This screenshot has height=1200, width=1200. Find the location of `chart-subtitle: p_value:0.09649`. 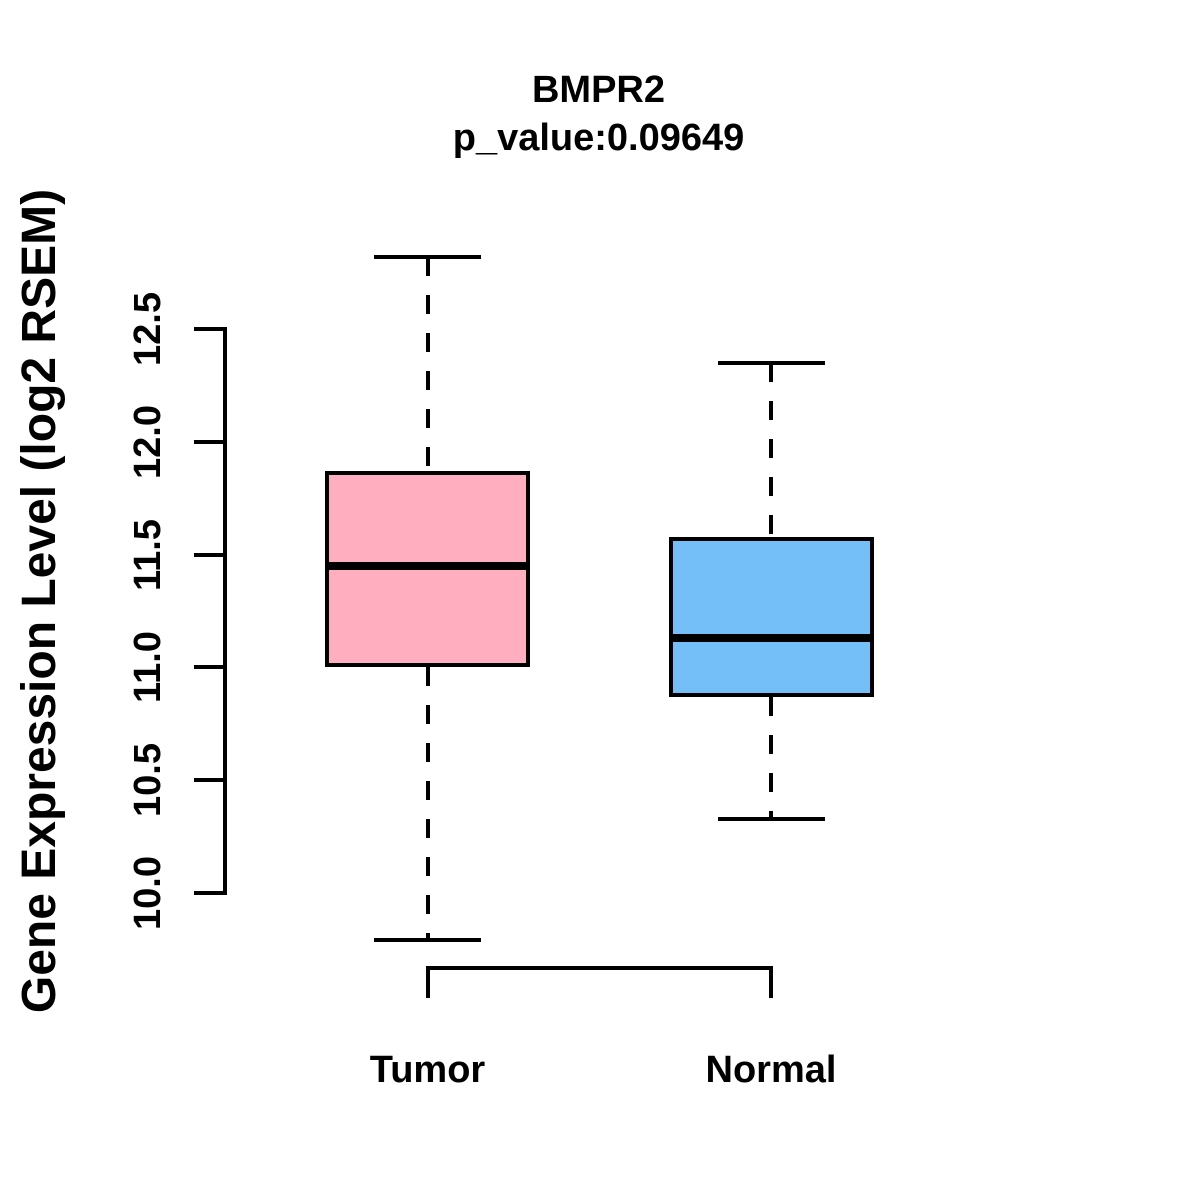

chart-subtitle: p_value:0.09649 is located at coordinates (598, 138).